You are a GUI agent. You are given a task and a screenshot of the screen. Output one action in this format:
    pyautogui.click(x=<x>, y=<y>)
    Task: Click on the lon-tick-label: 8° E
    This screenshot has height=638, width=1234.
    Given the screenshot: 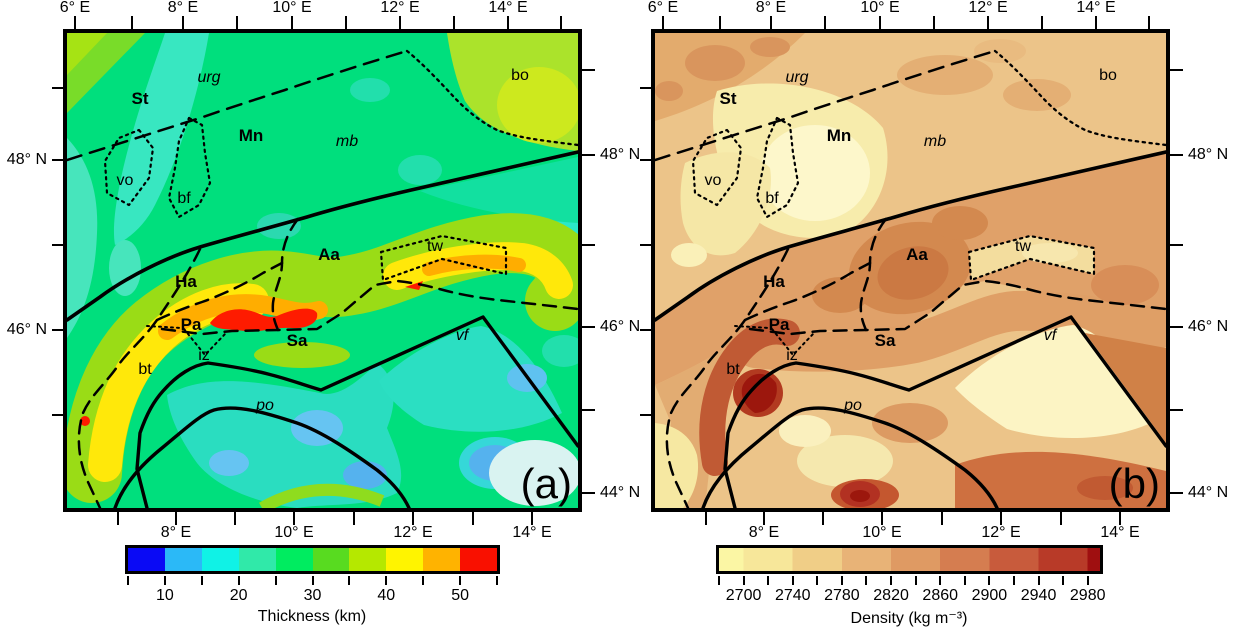 What is the action you would take?
    pyautogui.click(x=764, y=532)
    